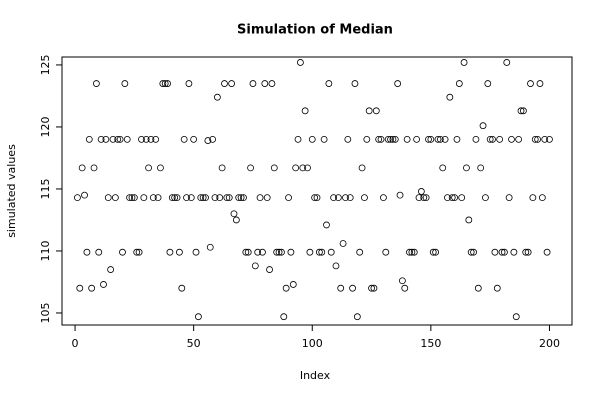 The image size is (599, 404). What do you see at coordinates (315, 30) in the screenshot?
I see `chart-title: Simulation of Median` at bounding box center [315, 30].